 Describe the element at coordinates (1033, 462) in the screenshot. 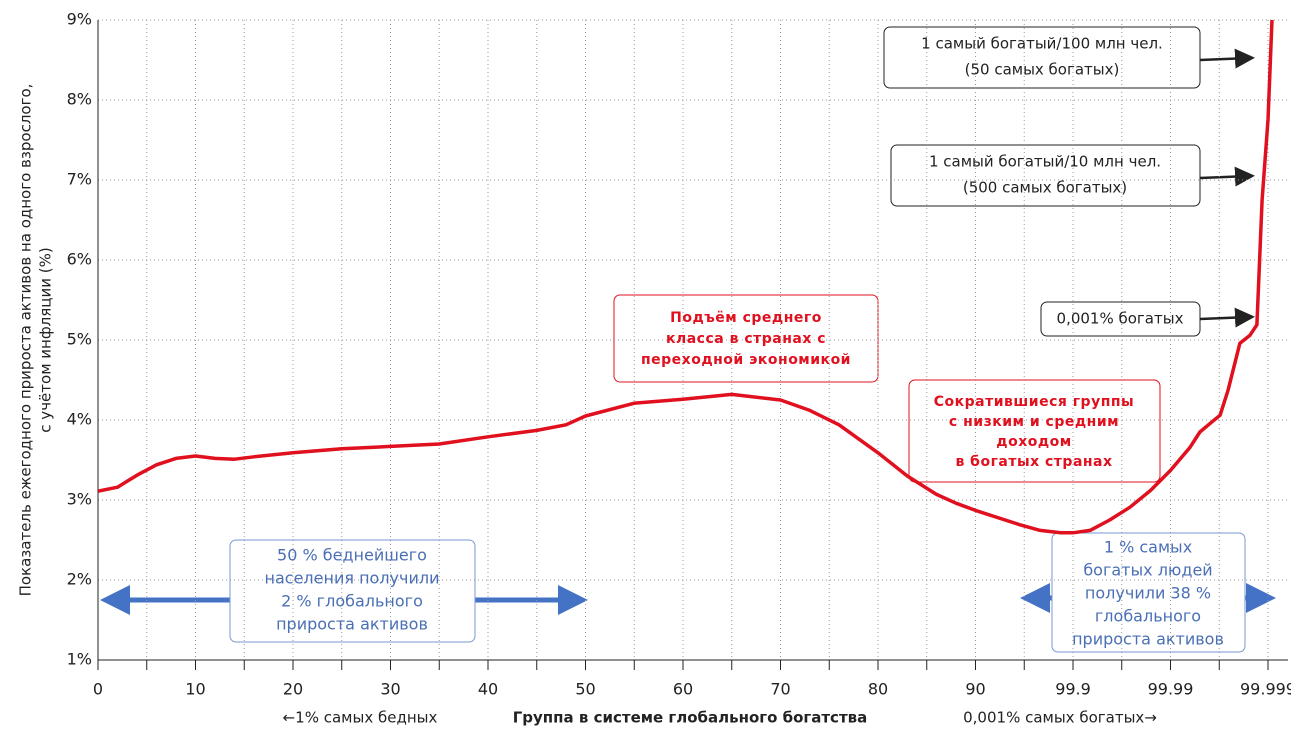

I see `annotation-text: в богатых странах` at that location.